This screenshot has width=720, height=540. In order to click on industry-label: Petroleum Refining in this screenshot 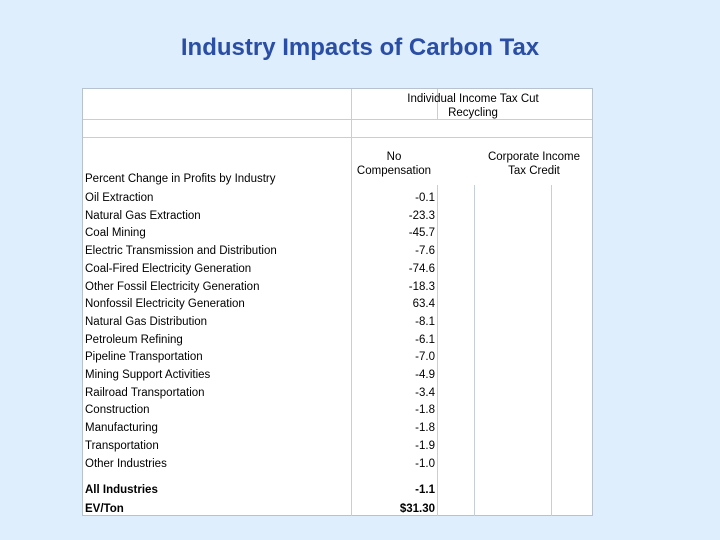, I will do `click(134, 339)`.